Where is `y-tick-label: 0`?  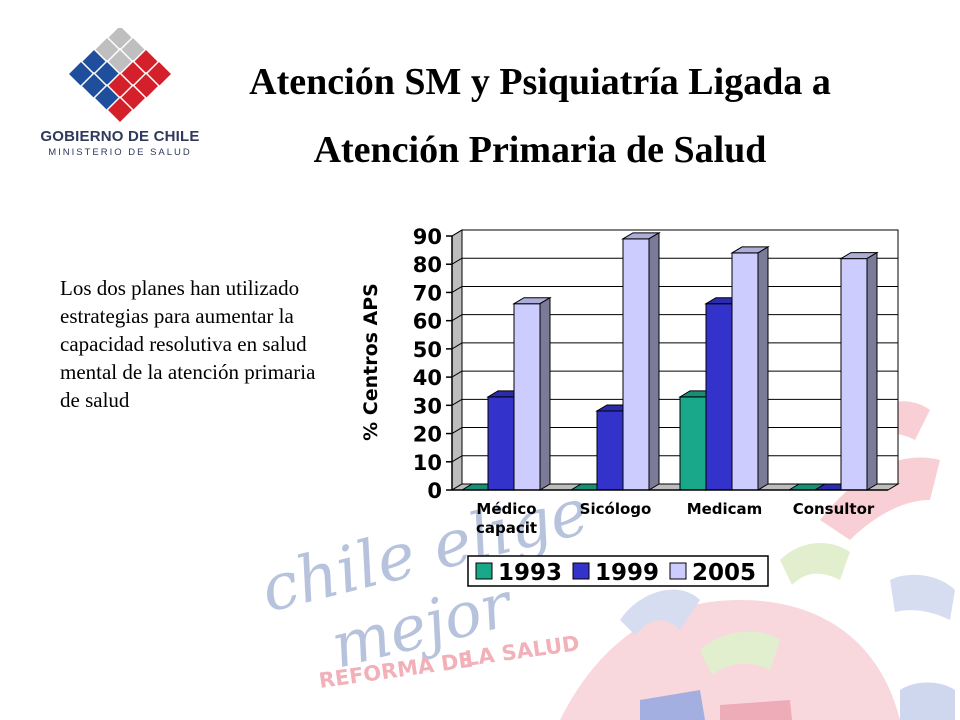 y-tick-label: 0 is located at coordinates (434, 491).